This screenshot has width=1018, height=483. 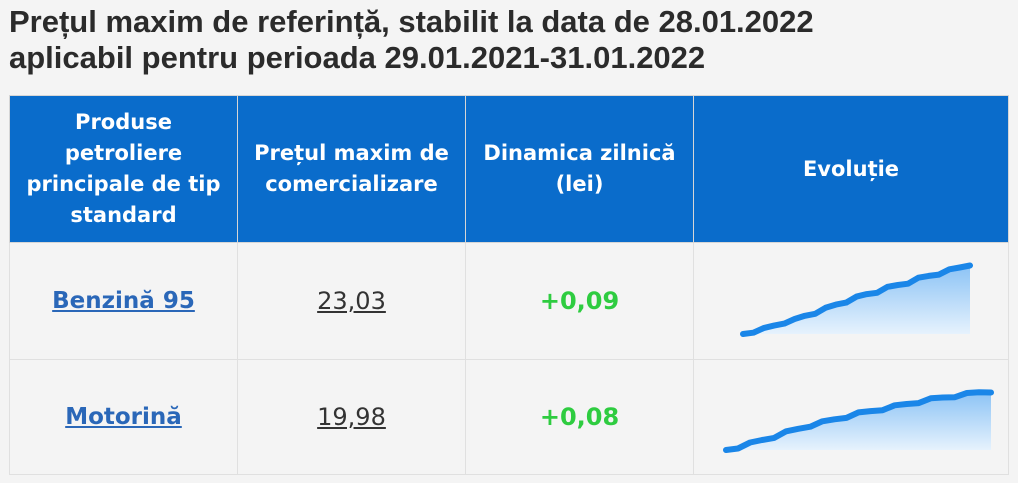 I want to click on product-cell: Benzină 95, so click(x=123, y=301).